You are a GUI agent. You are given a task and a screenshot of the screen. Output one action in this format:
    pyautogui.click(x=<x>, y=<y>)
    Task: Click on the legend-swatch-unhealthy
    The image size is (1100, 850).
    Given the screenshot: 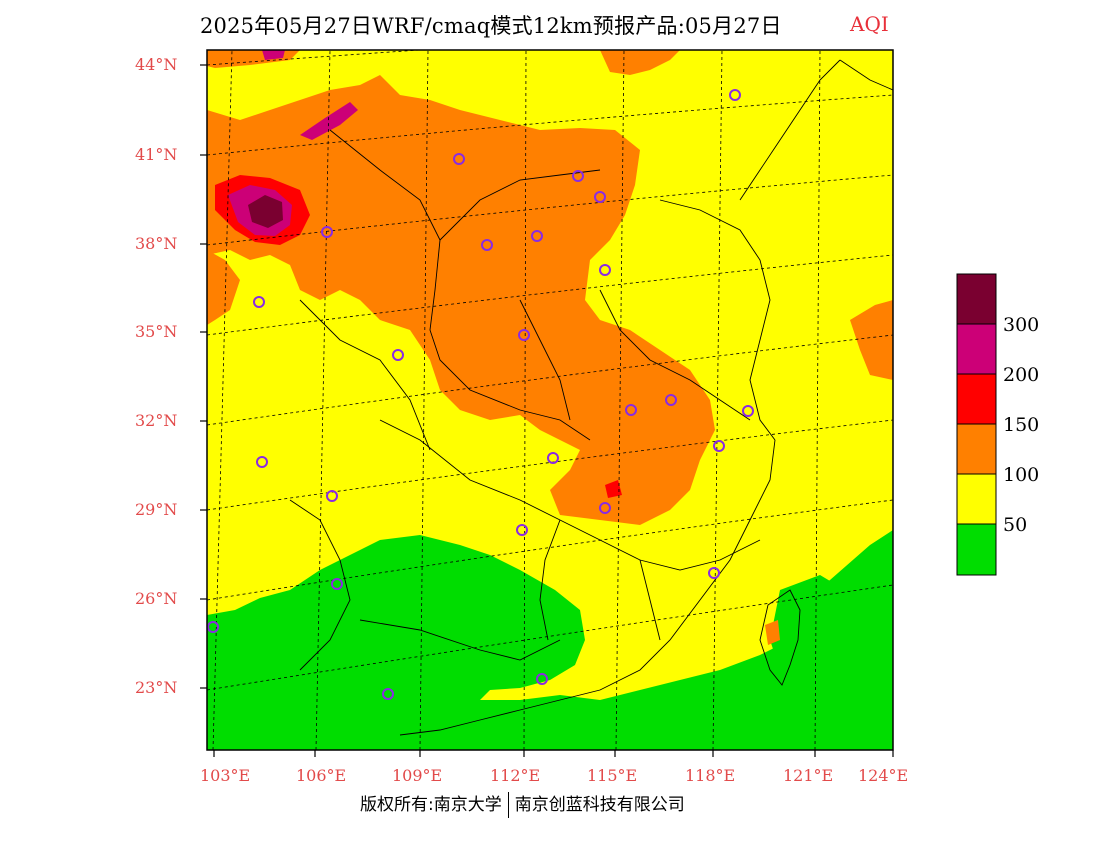 What is the action you would take?
    pyautogui.click(x=976, y=399)
    